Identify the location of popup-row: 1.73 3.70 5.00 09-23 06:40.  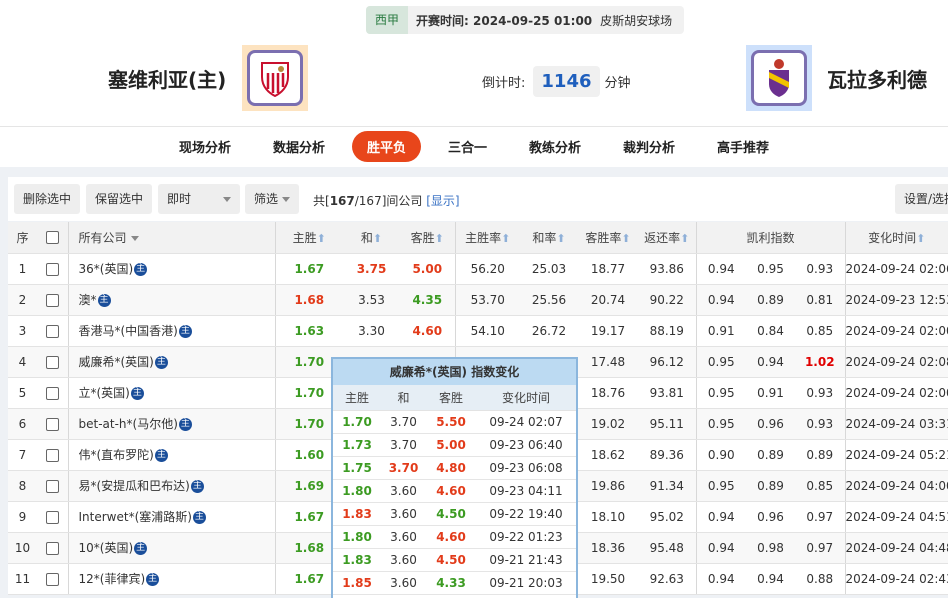
(454, 445).